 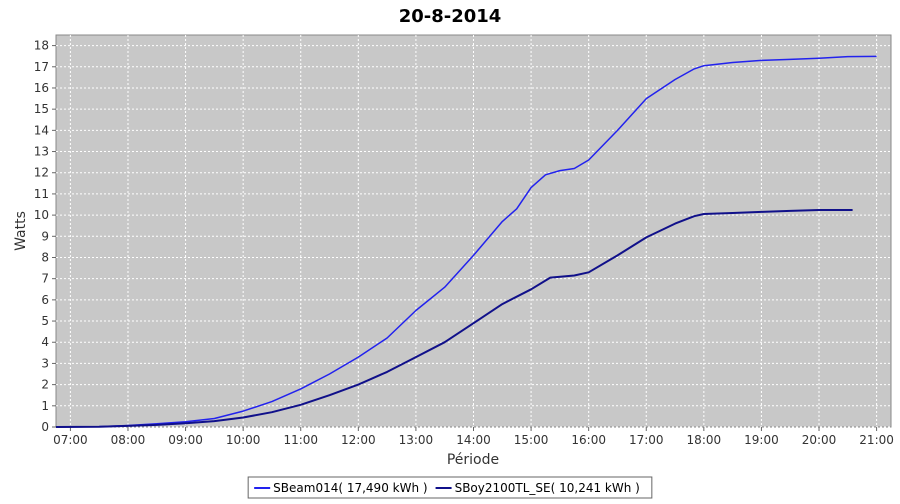 What do you see at coordinates (547, 488) in the screenshot?
I see `legend-label: SBoy2100TL_SE( 10,241 kWh )` at bounding box center [547, 488].